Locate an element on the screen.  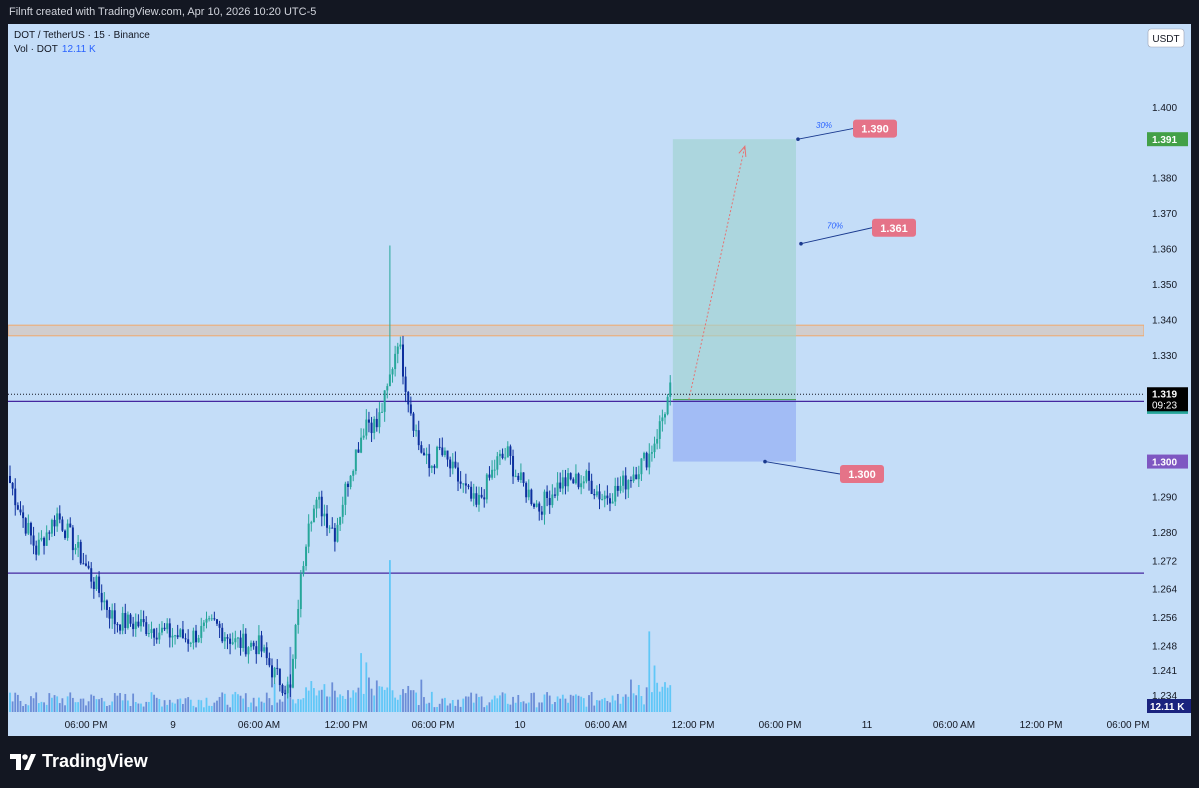
time-tick: 06:00 PM is located at coordinates (1128, 725).